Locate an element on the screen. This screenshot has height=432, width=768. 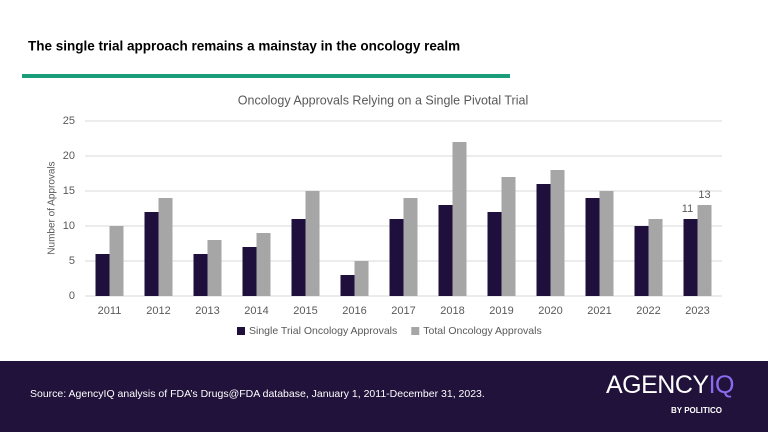
y-tick-label: 5 is located at coordinates (72, 261).